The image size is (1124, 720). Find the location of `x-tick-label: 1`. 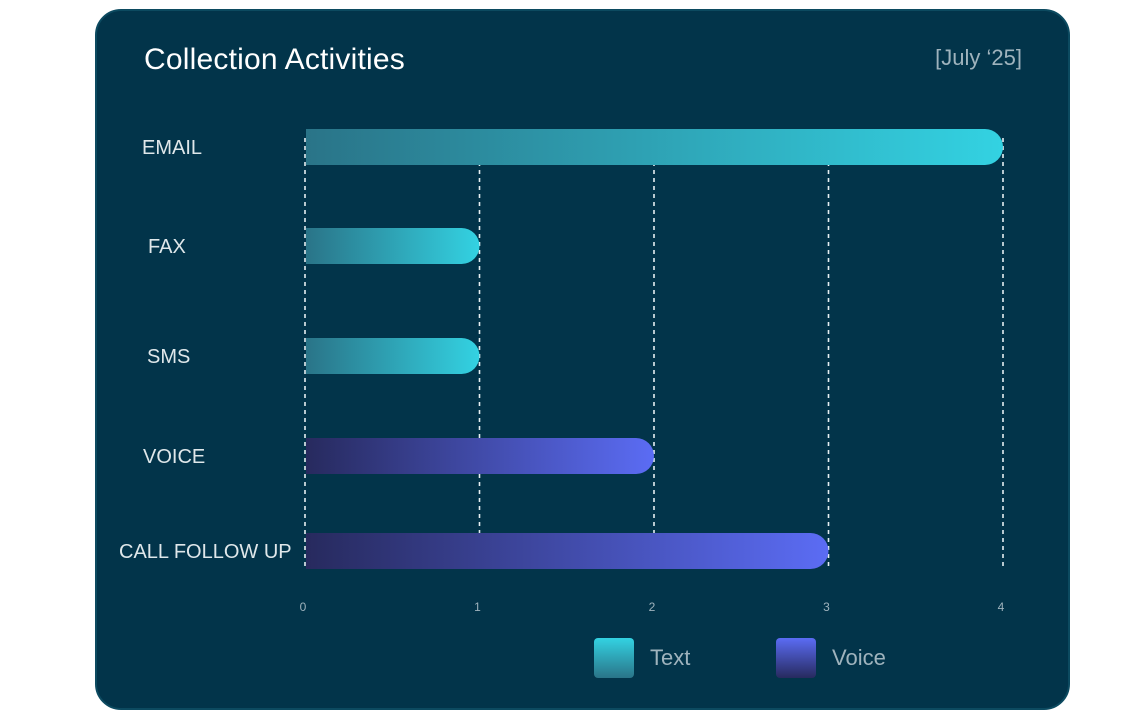

x-tick-label: 1 is located at coordinates (477, 607).